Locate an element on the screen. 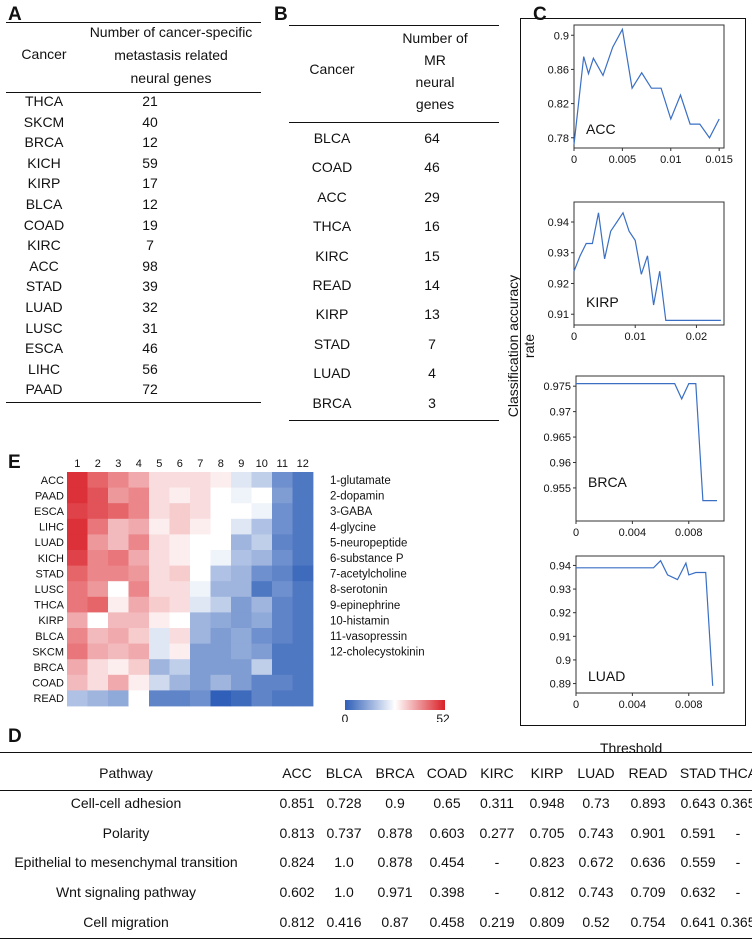 The height and width of the screenshot is (941, 752). x-tick-label: 0.004 is located at coordinates (633, 705).